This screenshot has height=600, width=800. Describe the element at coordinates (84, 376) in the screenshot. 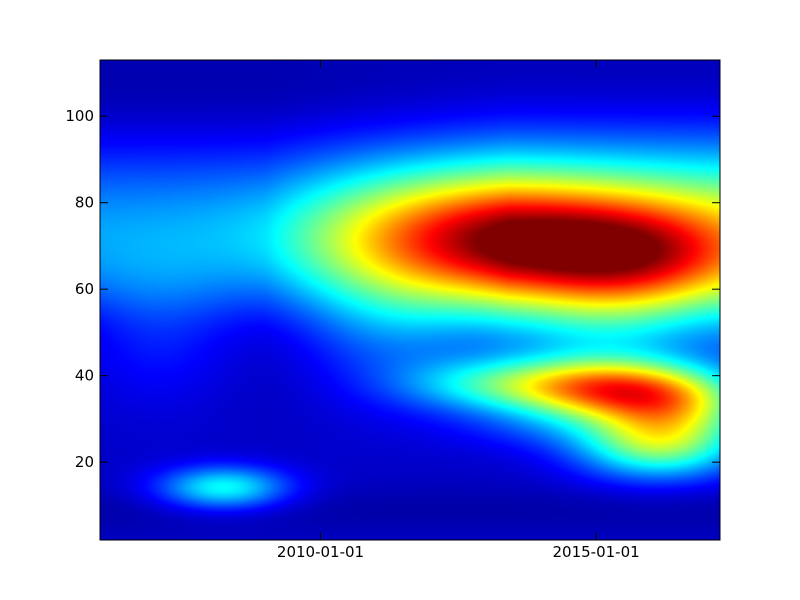

I see `y-tick-label: 40` at that location.